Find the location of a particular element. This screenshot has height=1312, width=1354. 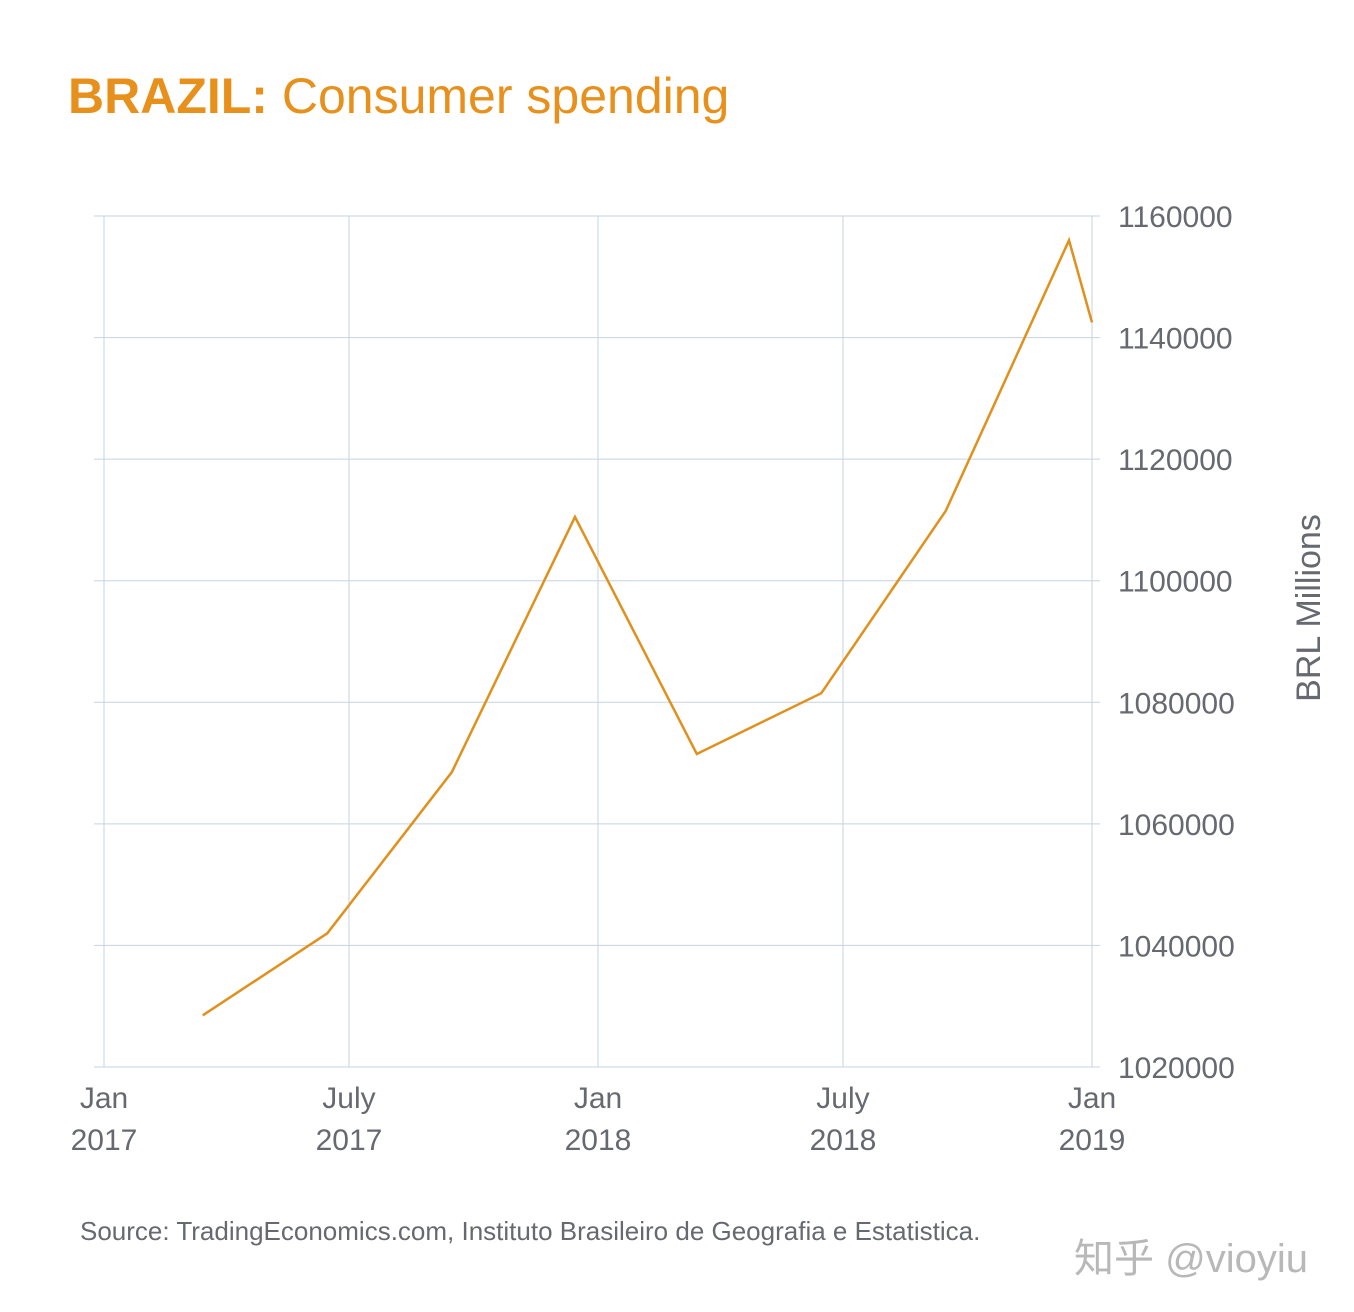

chart-title: BRAZIL: Consumer spending is located at coordinates (398, 96).